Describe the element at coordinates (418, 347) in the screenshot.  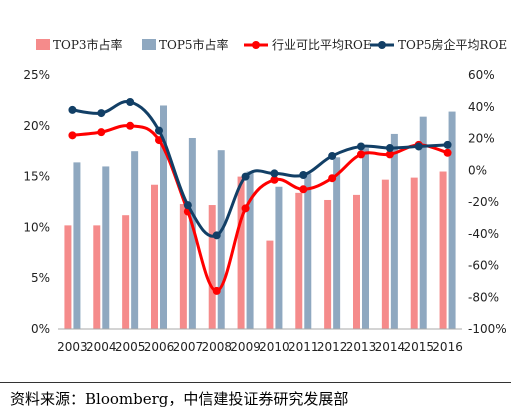
I see `x-tick-label: 2015` at that location.